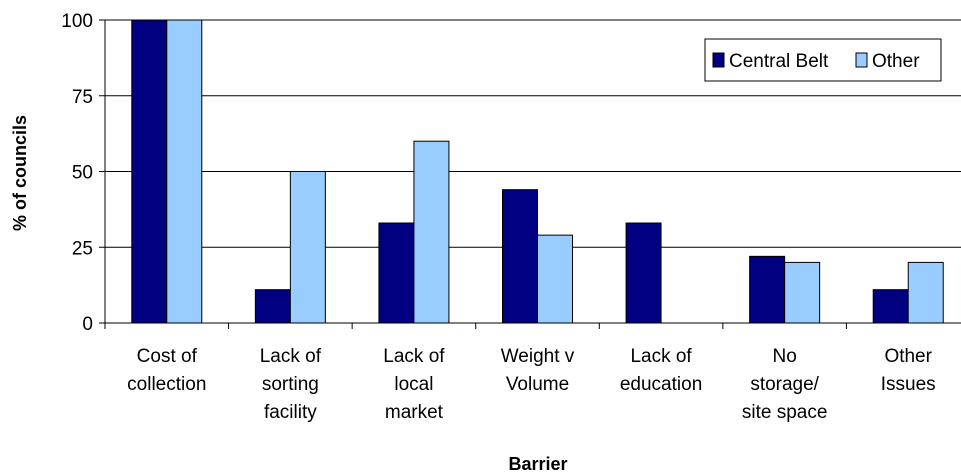  I want to click on x-category-label: Lack of local market, so click(414, 384).